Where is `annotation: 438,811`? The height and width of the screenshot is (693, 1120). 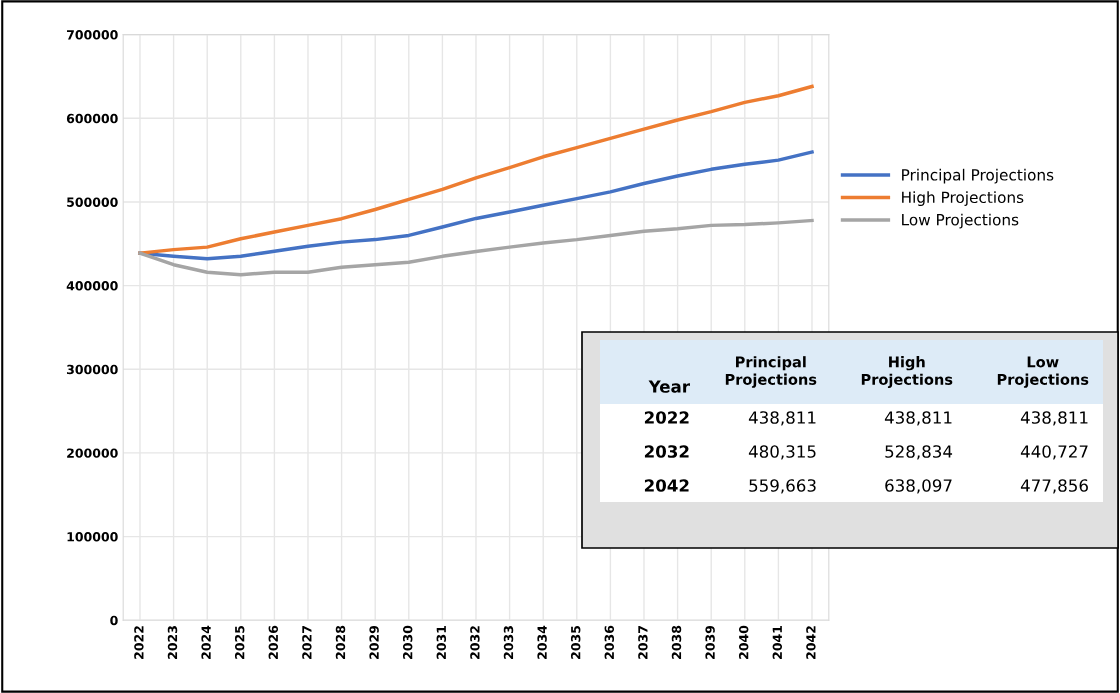 annotation: 438,811 is located at coordinates (782, 418).